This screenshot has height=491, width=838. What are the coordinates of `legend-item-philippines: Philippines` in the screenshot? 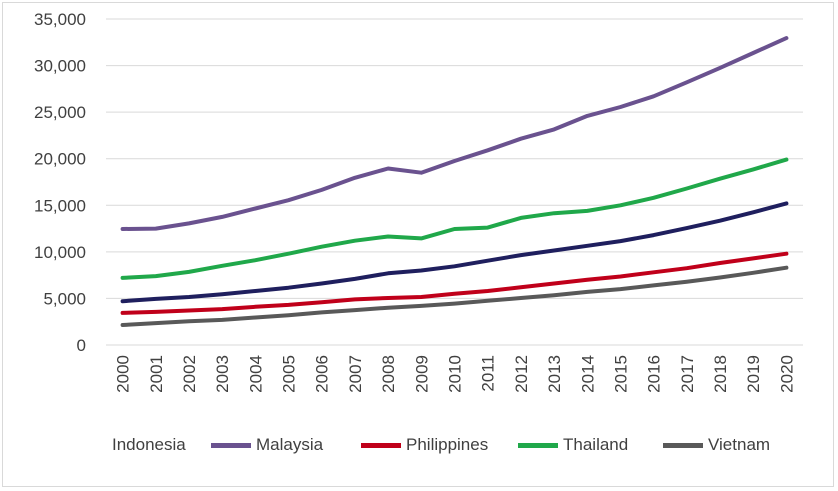 It's located at (424, 445).